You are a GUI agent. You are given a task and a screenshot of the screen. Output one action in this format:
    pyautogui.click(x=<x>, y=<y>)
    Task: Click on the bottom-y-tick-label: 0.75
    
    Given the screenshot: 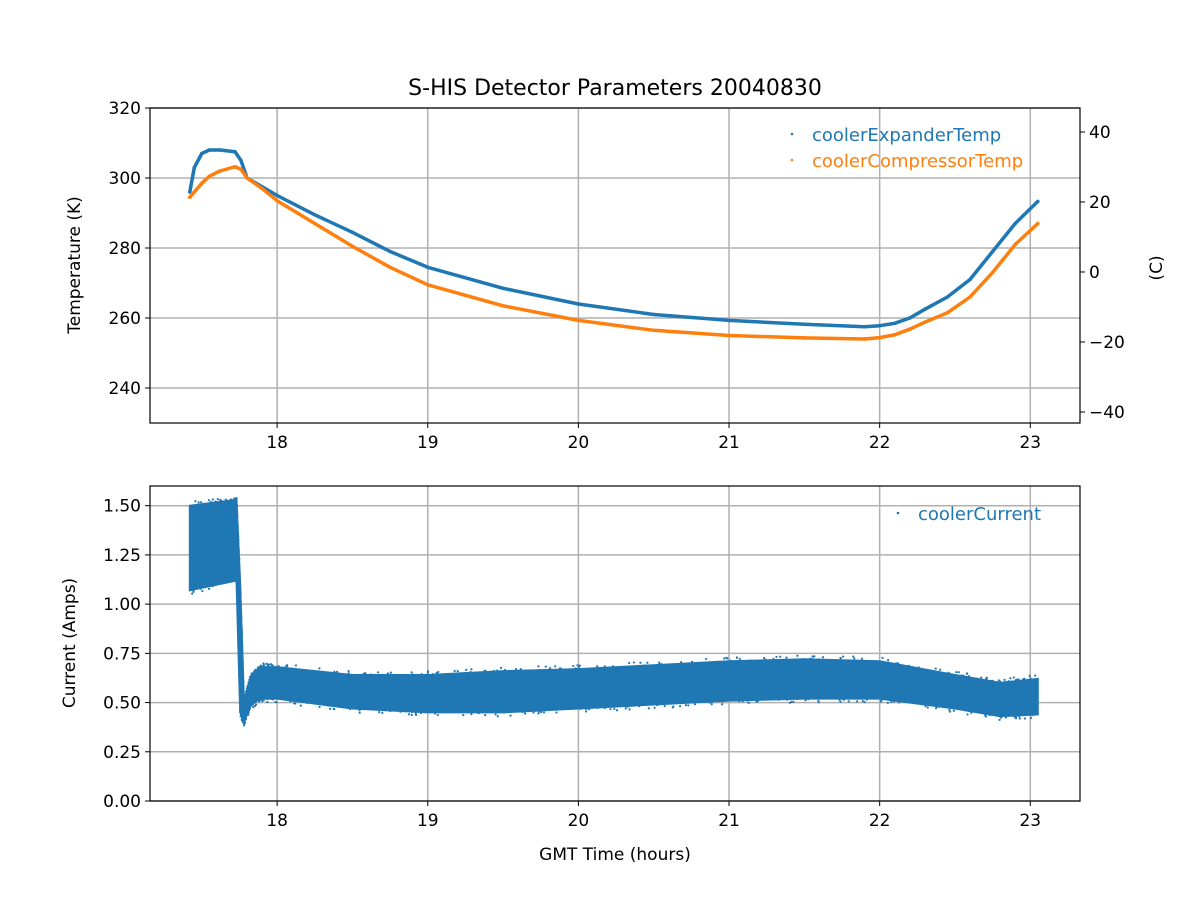 What is the action you would take?
    pyautogui.click(x=122, y=654)
    